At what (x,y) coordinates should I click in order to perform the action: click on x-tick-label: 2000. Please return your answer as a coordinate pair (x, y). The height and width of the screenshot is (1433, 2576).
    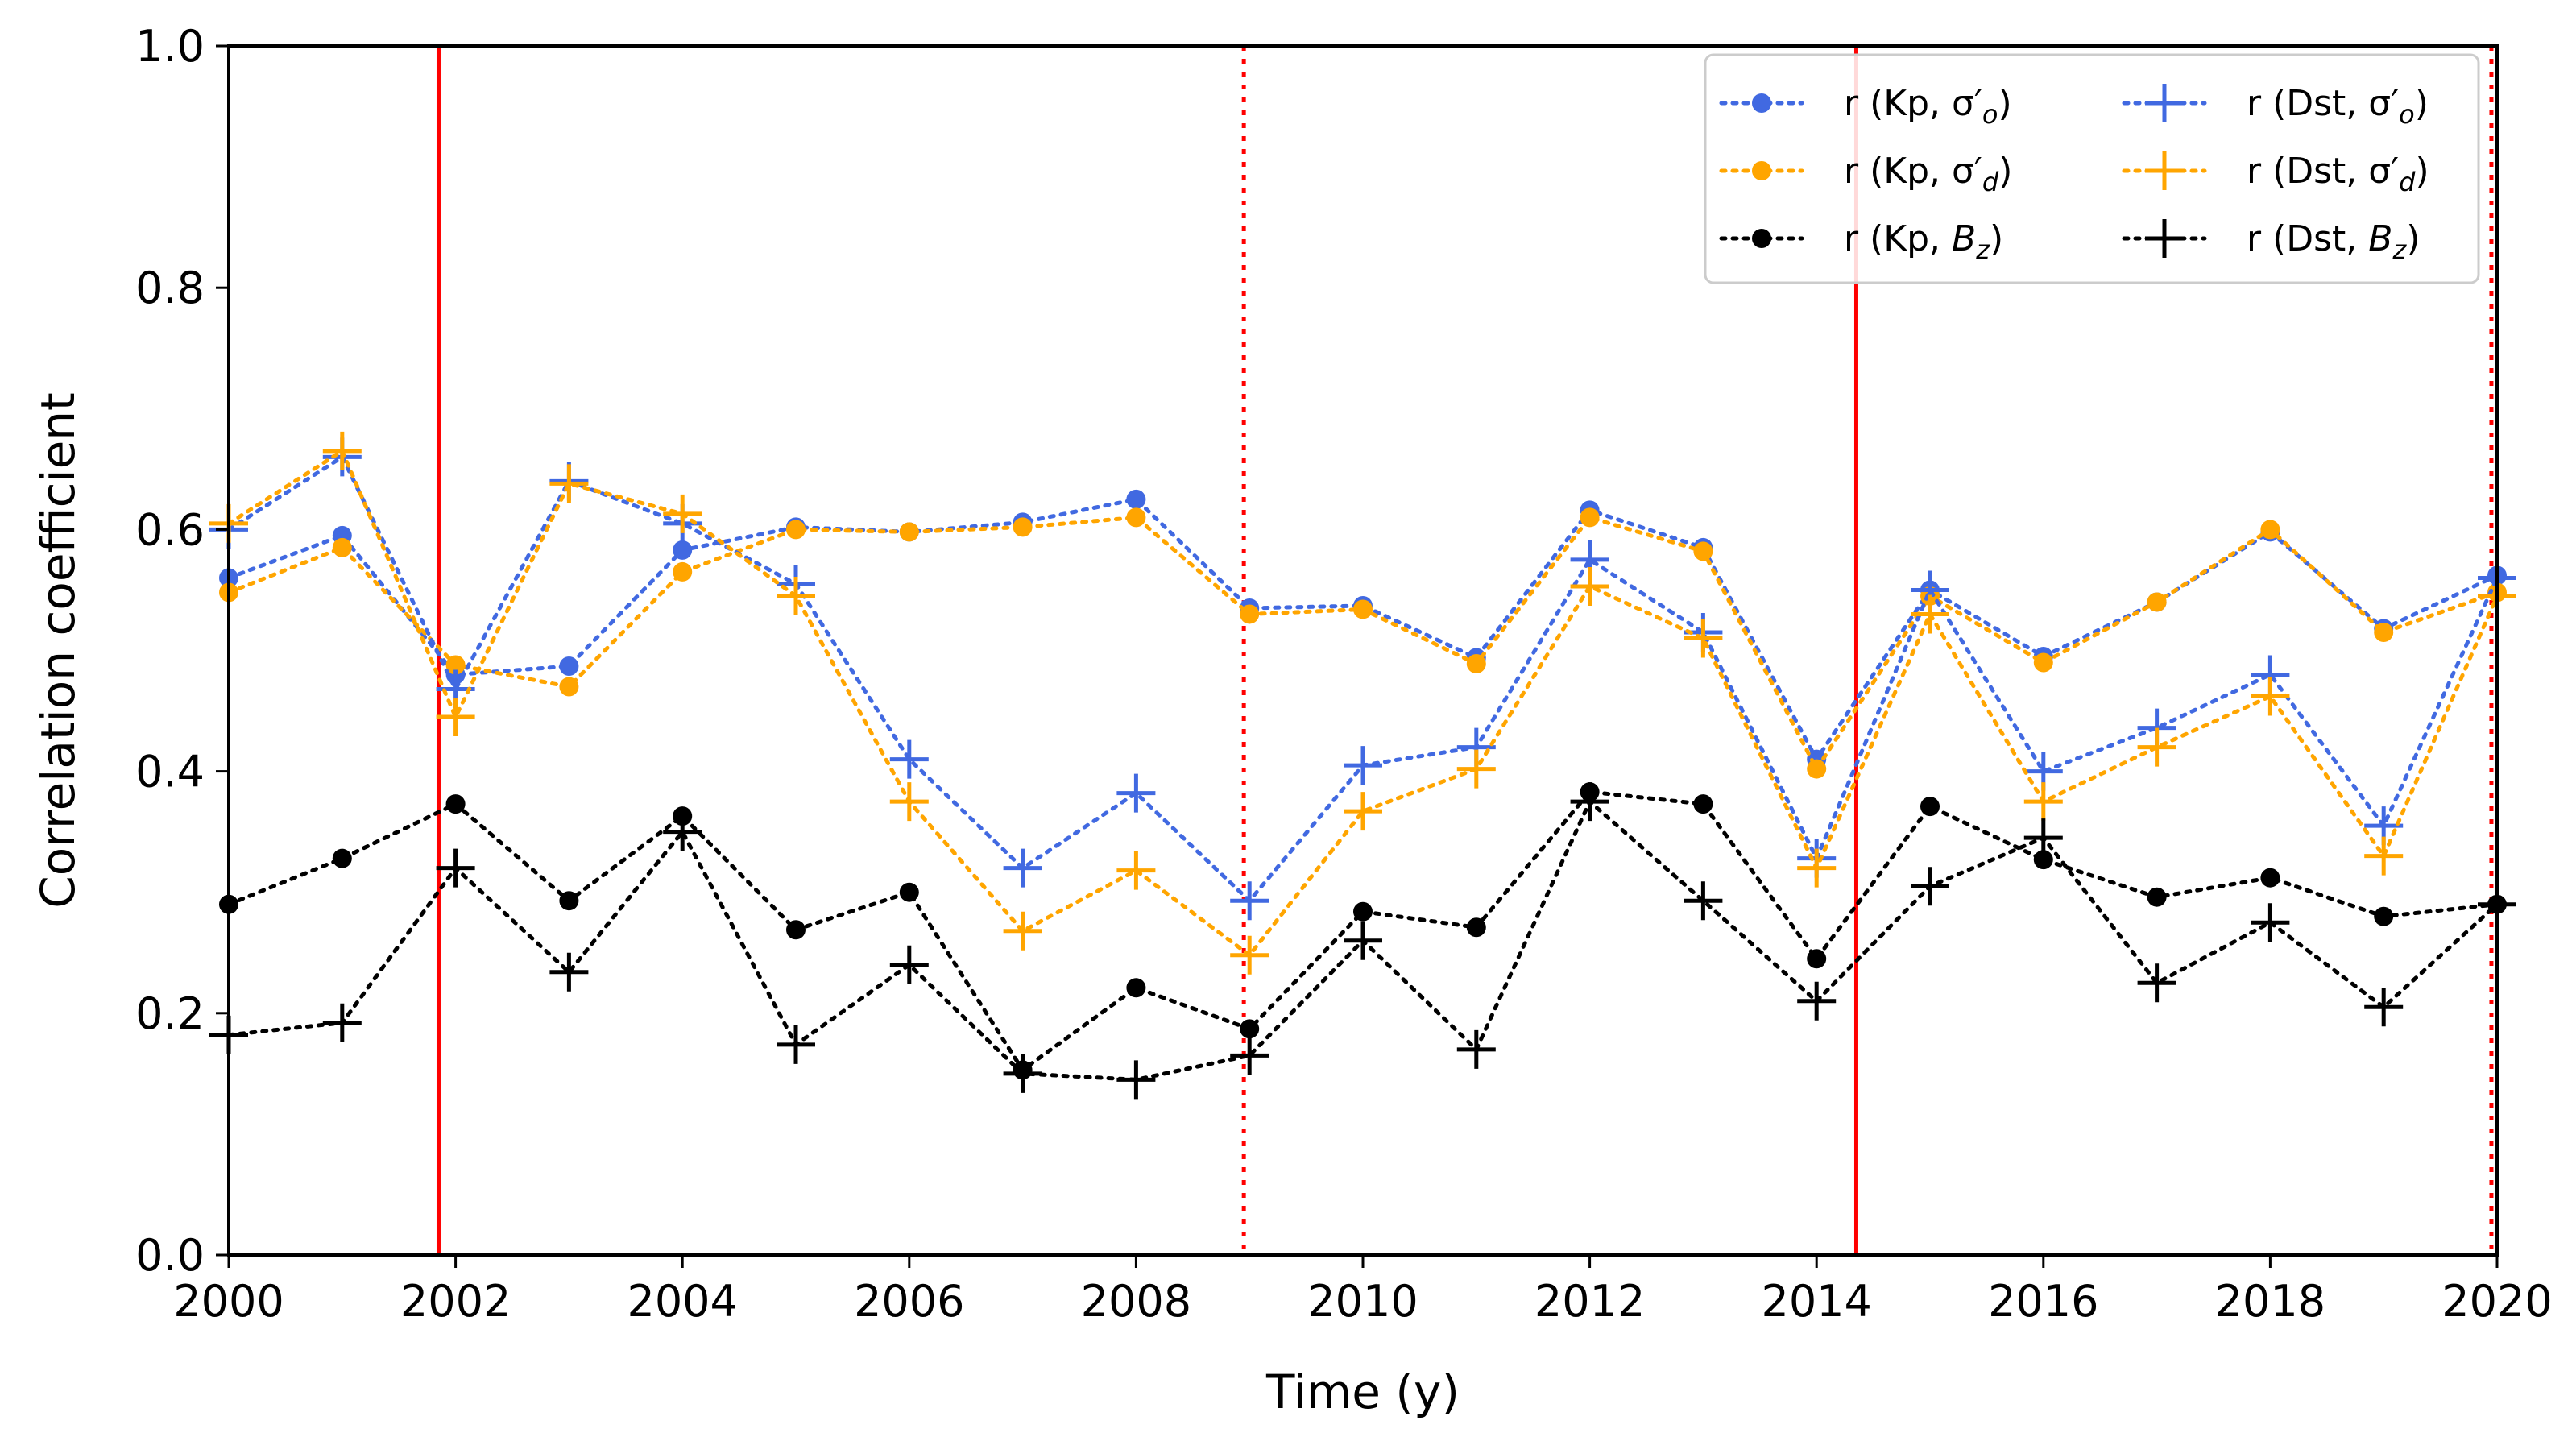
    Looking at the image, I should click on (228, 1301).